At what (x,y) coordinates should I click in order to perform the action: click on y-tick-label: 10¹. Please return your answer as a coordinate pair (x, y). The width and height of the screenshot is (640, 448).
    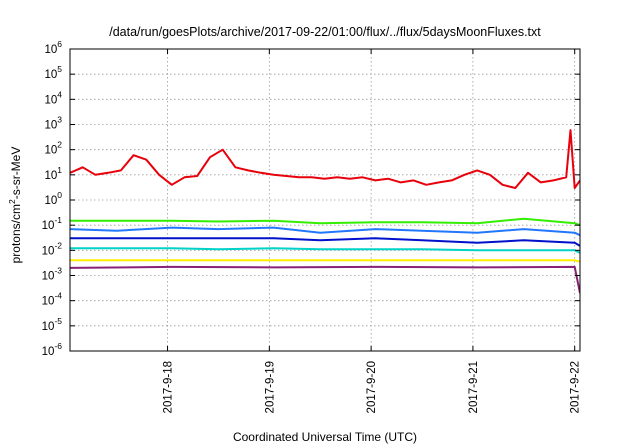
    Looking at the image, I should click on (53, 173).